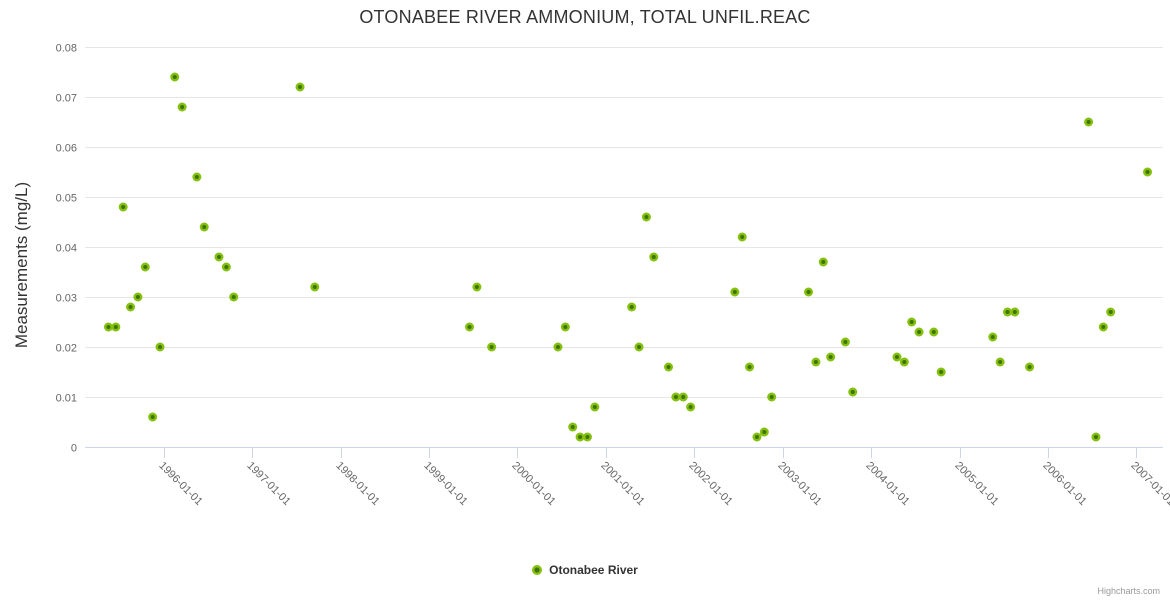 Image resolution: width=1170 pixels, height=600 pixels. Describe the element at coordinates (1128, 591) in the screenshot. I see `highcharts-credits-link: Highcharts.com` at that location.